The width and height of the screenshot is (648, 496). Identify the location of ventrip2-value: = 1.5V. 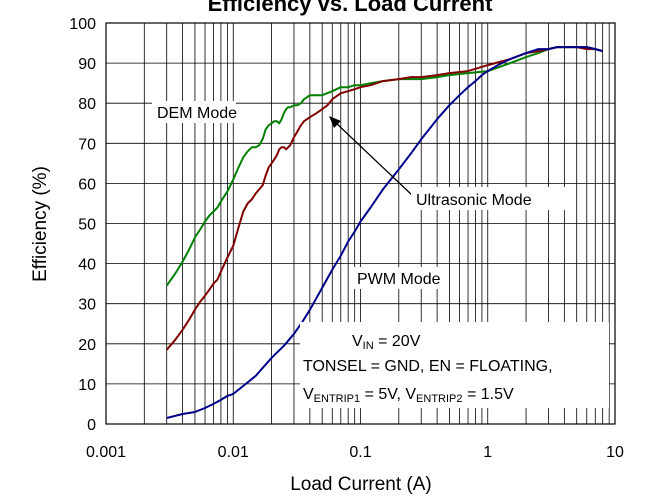
(488, 394).